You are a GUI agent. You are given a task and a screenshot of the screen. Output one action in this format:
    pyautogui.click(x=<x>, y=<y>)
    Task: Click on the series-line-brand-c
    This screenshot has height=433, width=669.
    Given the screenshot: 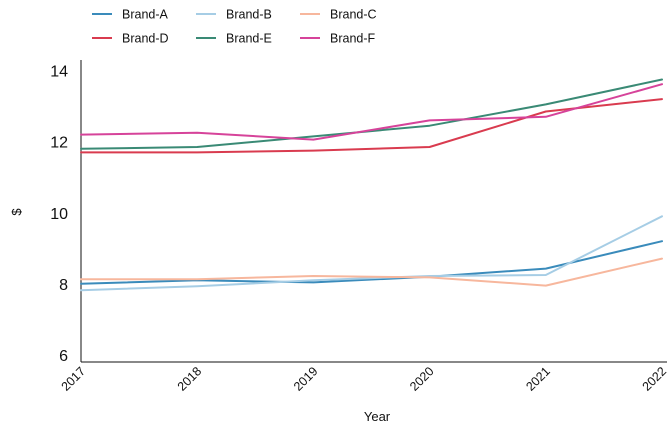 What is the action you would take?
    pyautogui.click(x=371, y=272)
    